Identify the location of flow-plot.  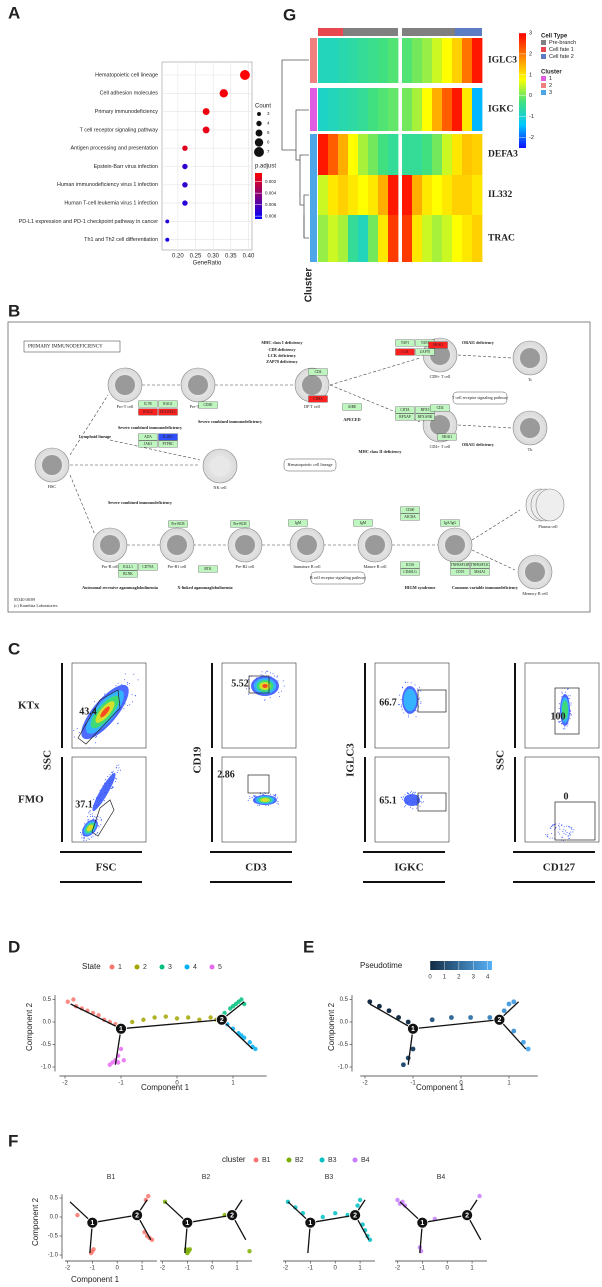
(562, 799).